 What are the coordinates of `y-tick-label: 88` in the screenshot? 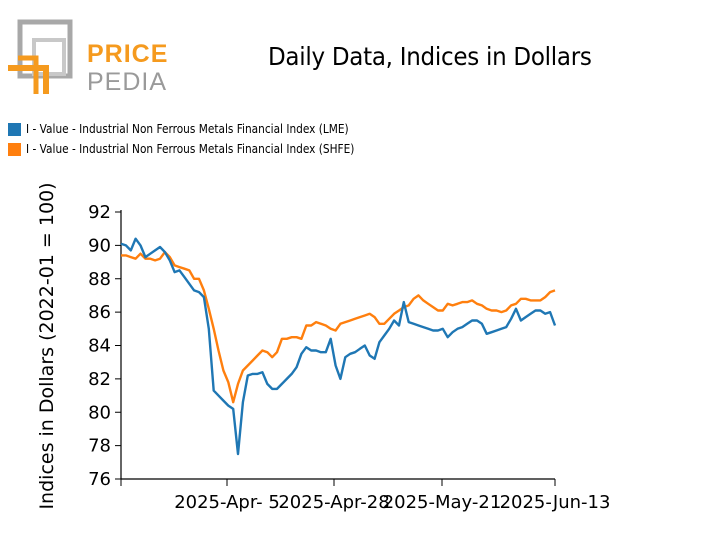 It's located at (99, 279).